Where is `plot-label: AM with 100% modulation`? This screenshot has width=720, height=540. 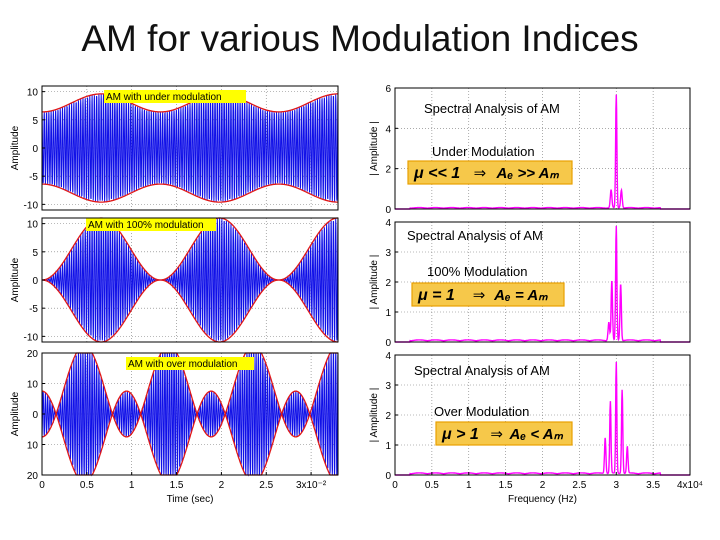
plot-label: AM with 100% modulation is located at coordinates (146, 225).